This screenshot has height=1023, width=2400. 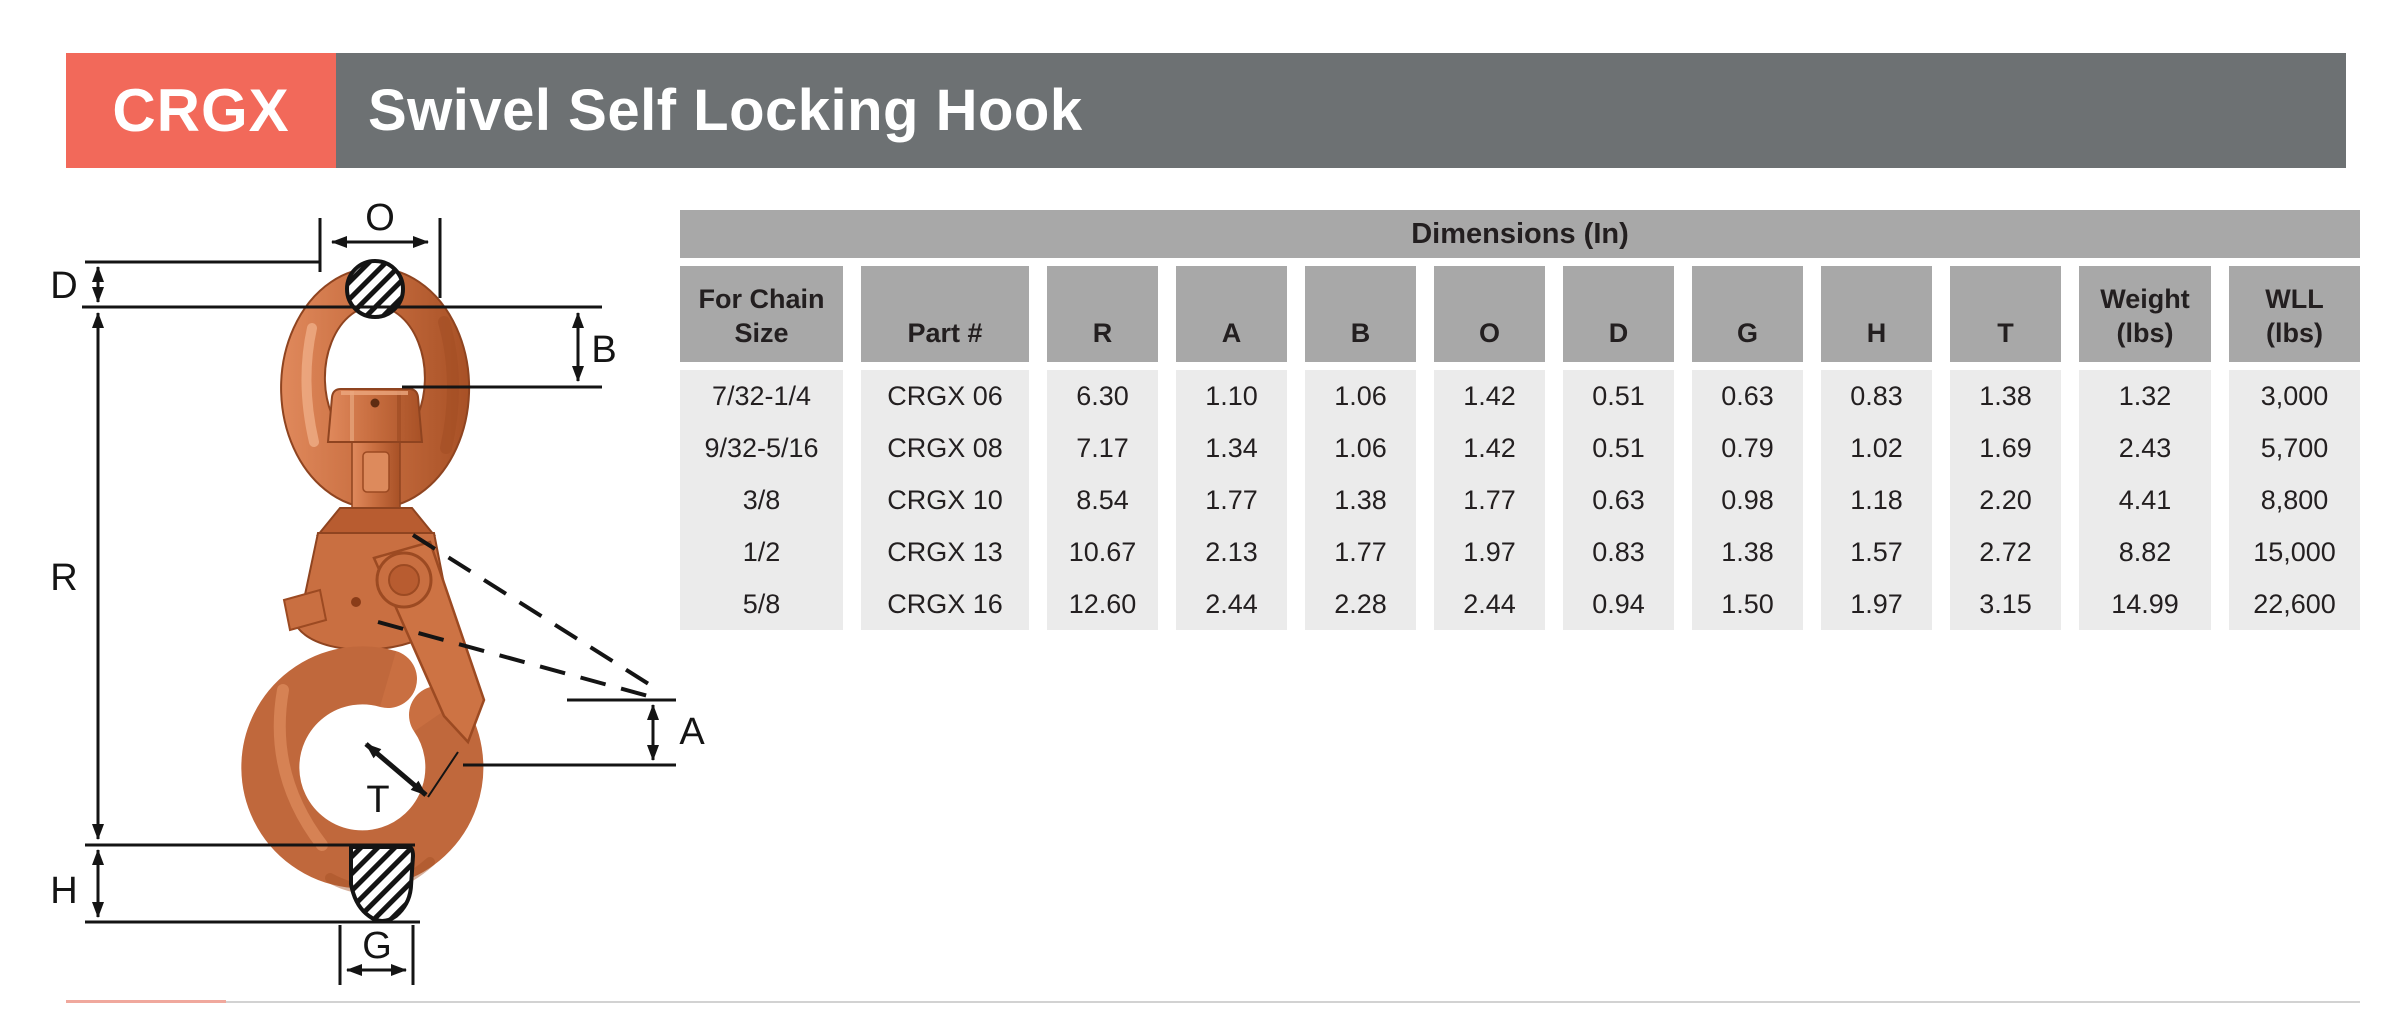 What do you see at coordinates (1876, 448) in the screenshot?
I see `table-cell: 1.02` at bounding box center [1876, 448].